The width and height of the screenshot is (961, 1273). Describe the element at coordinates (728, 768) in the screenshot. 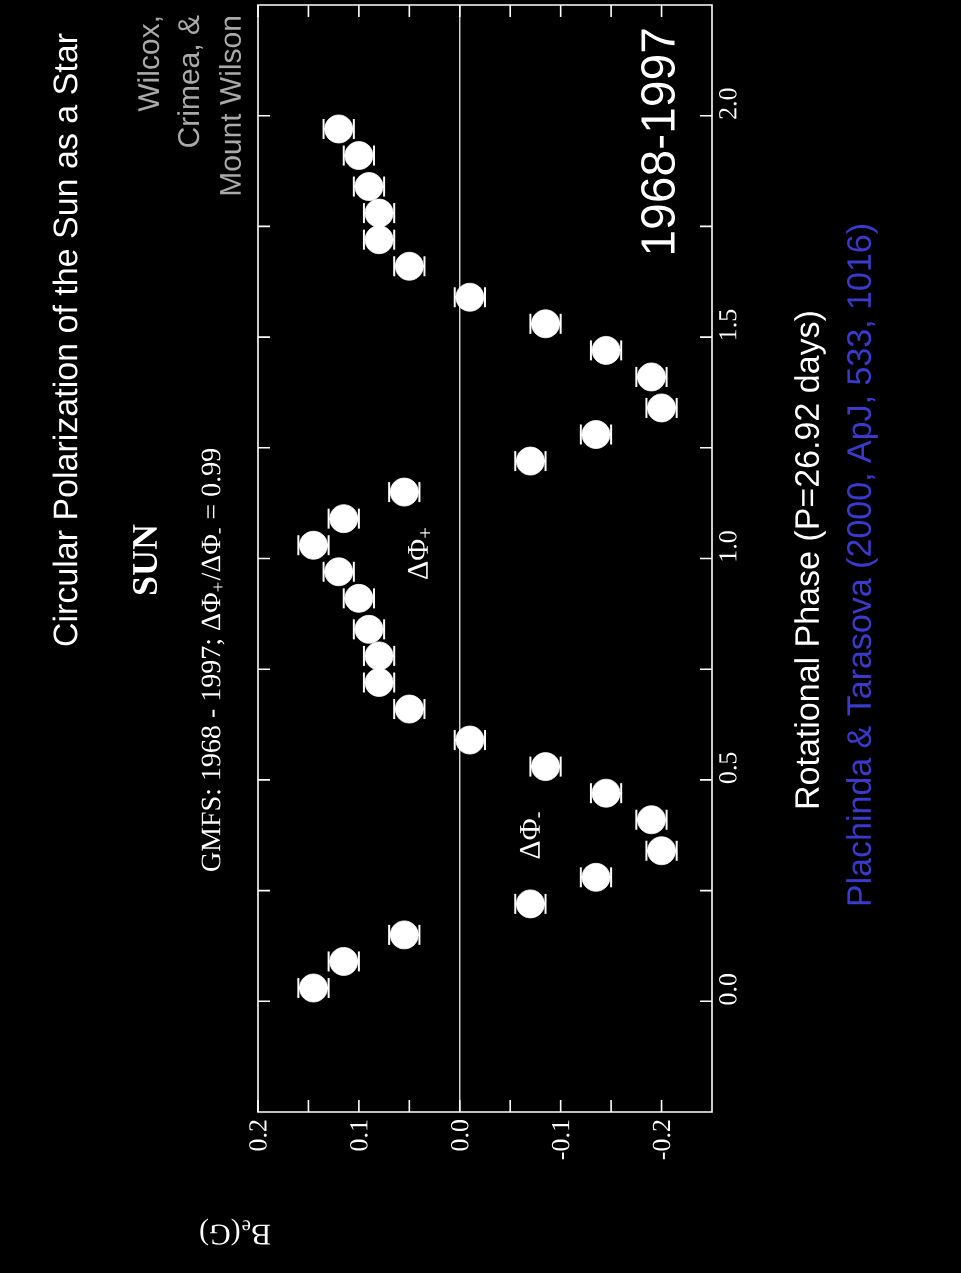

I see `y-tick-label: 0.5` at that location.